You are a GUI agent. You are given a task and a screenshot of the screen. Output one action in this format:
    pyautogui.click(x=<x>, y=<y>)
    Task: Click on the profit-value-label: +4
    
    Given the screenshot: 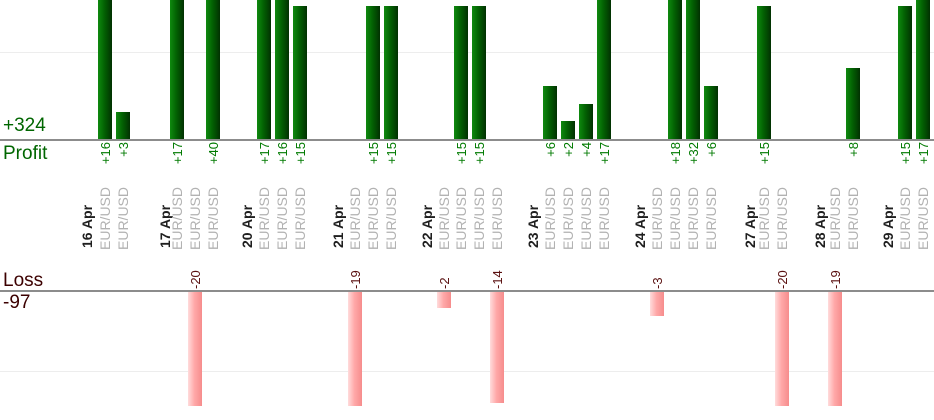 What is the action you would take?
    pyautogui.click(x=586, y=149)
    